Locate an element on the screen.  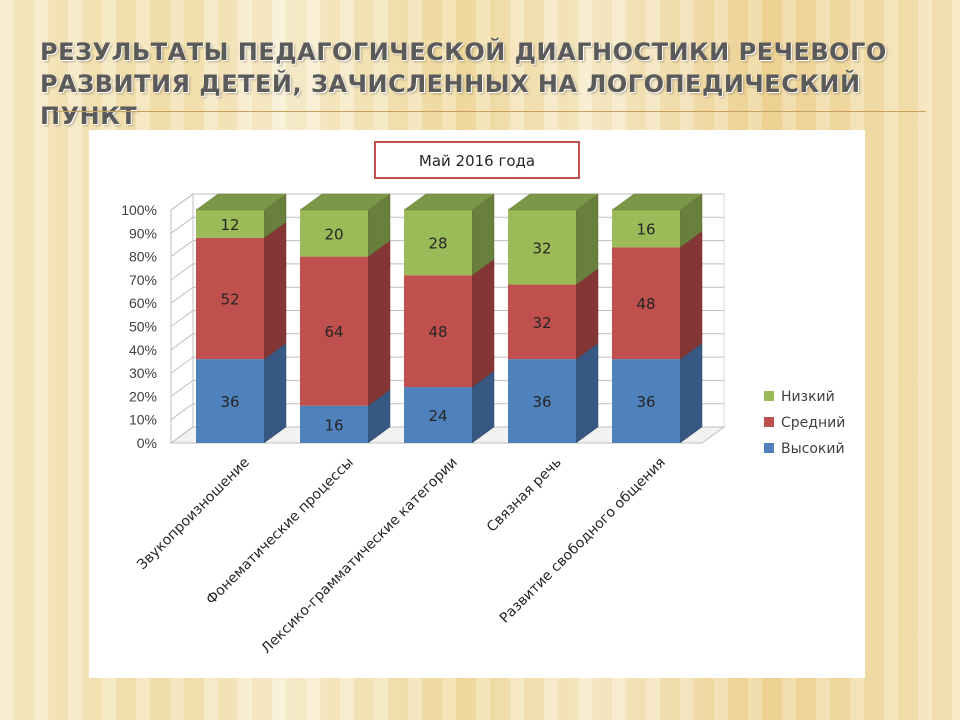
y-tick-label: 50% is located at coordinates (143, 327).